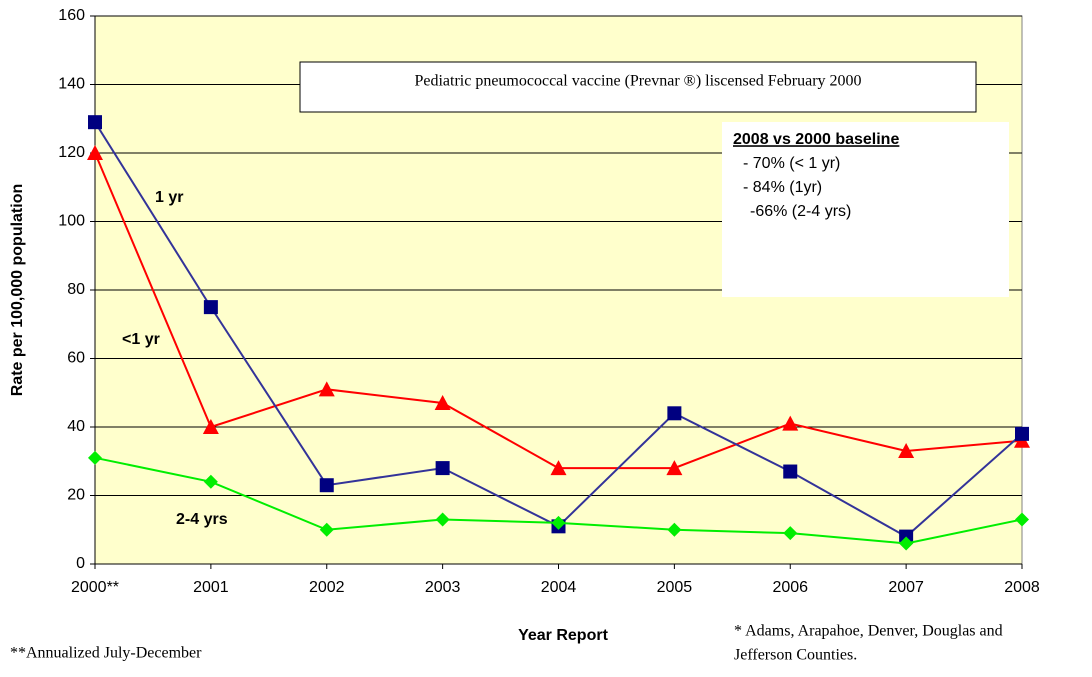 The height and width of the screenshot is (677, 1092). Describe the element at coordinates (71, 15) in the screenshot. I see `y-tick-label: 160` at that location.